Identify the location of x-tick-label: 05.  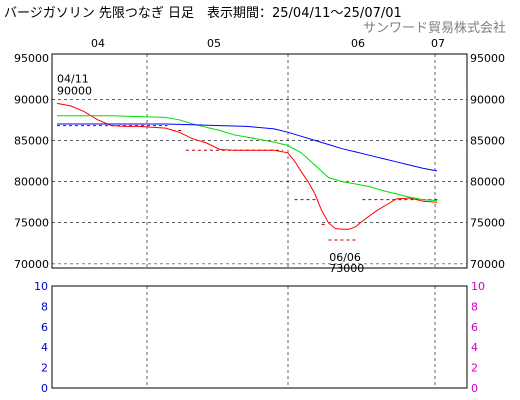
(214, 43).